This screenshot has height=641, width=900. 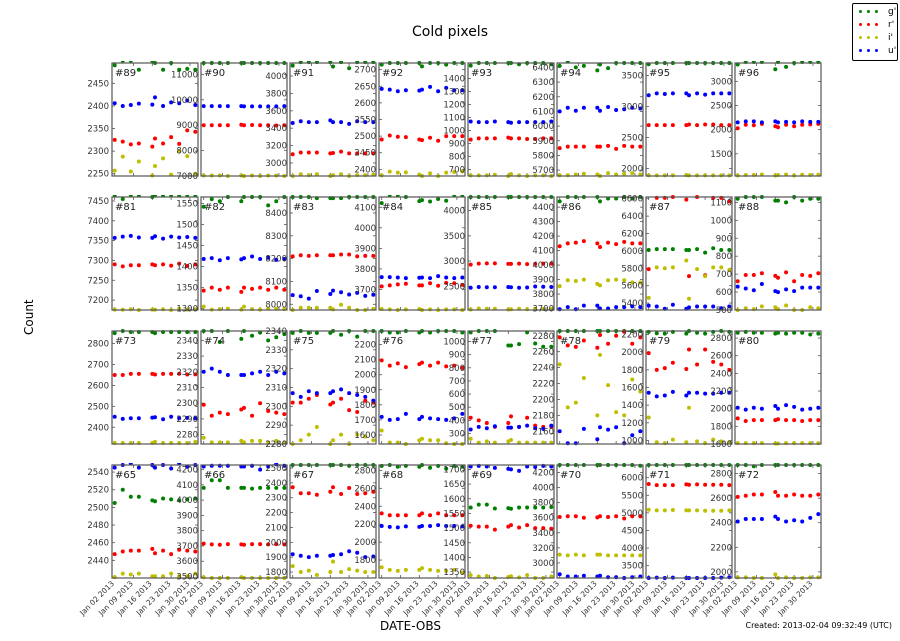 What do you see at coordinates (457, 434) in the screenshot?
I see `y-tick-label: 300` at bounding box center [457, 434].